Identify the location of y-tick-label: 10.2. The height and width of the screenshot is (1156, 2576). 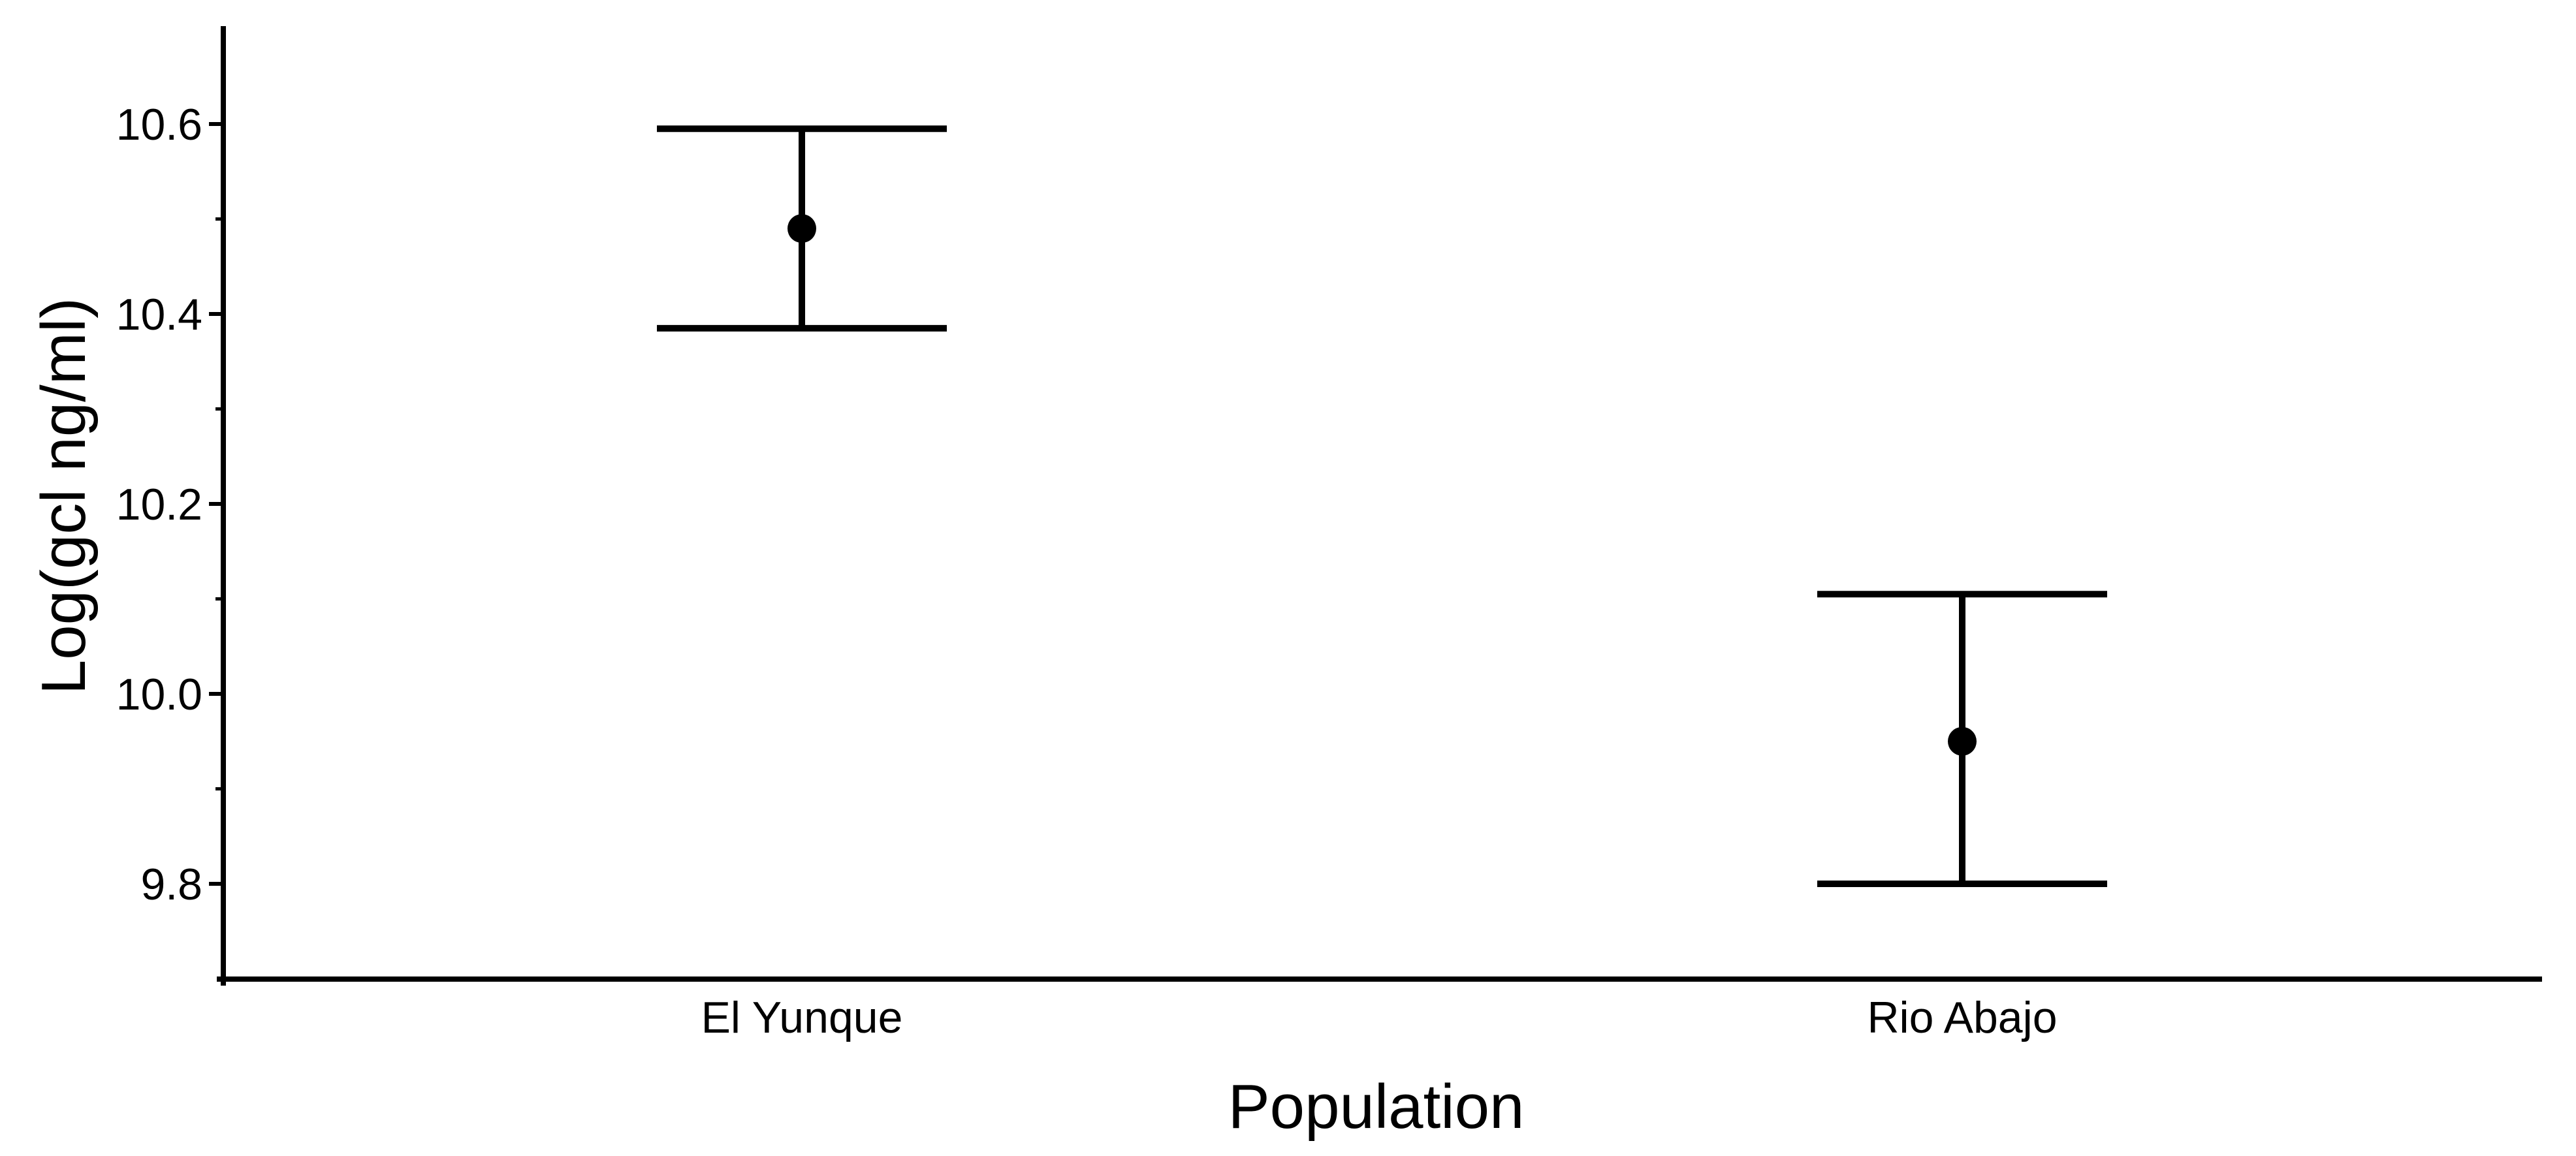
(159, 504).